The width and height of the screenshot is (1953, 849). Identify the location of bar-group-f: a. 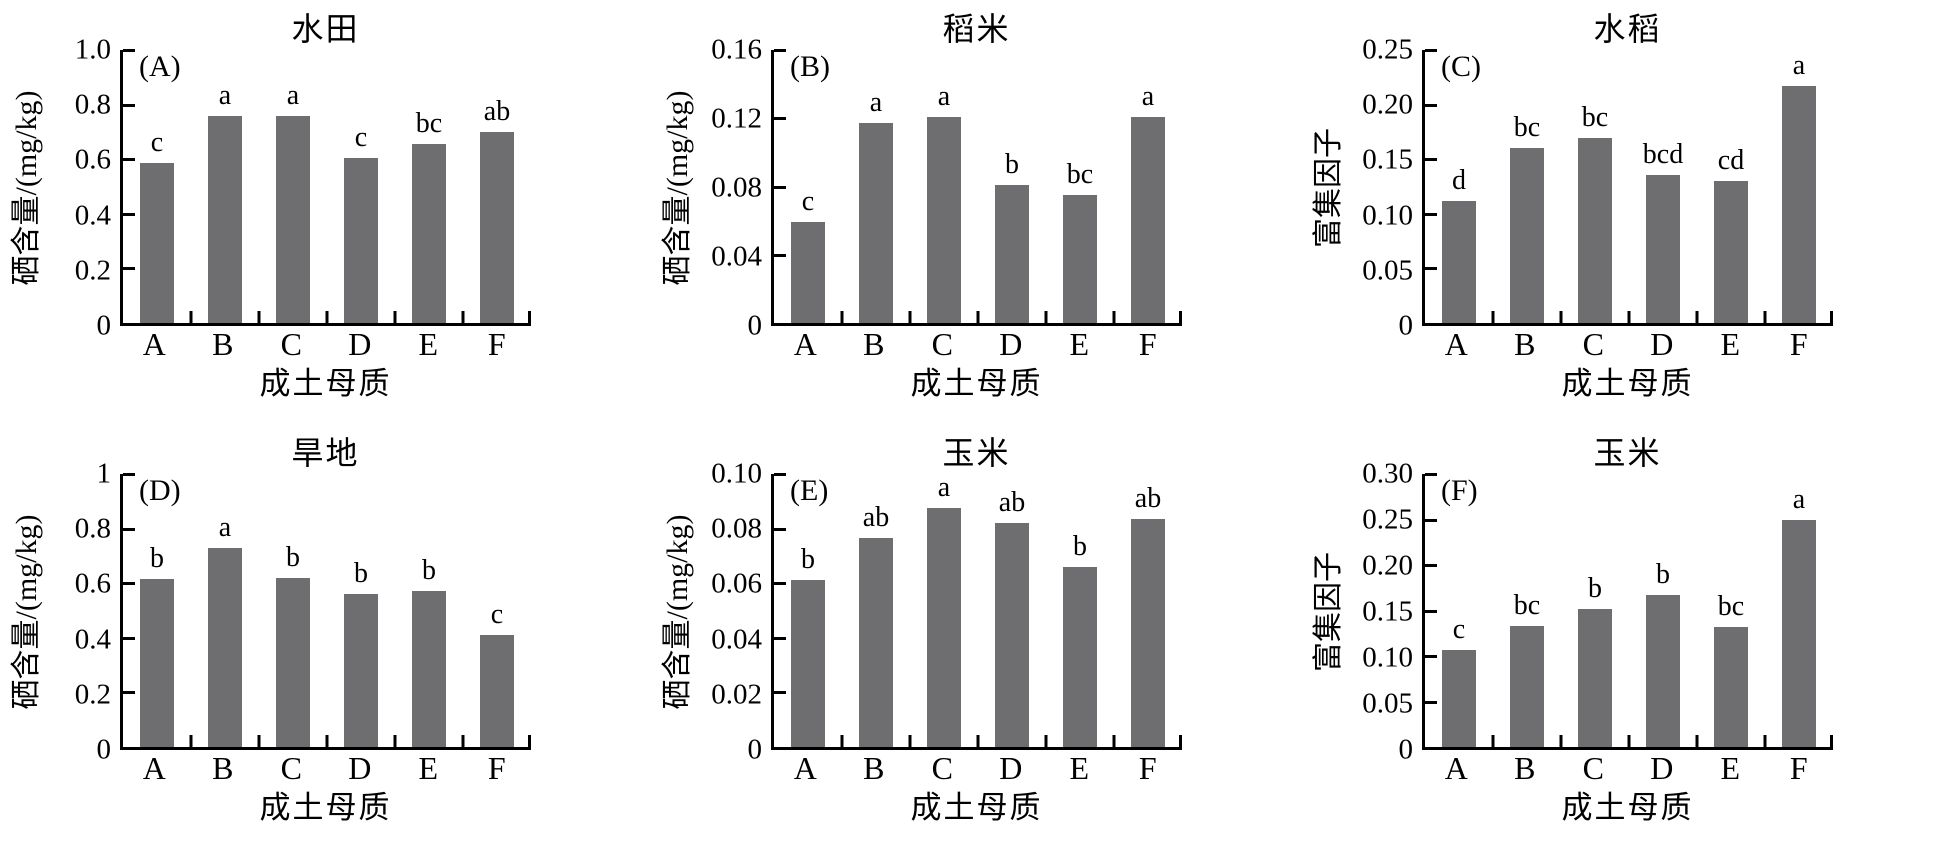
(1799, 186).